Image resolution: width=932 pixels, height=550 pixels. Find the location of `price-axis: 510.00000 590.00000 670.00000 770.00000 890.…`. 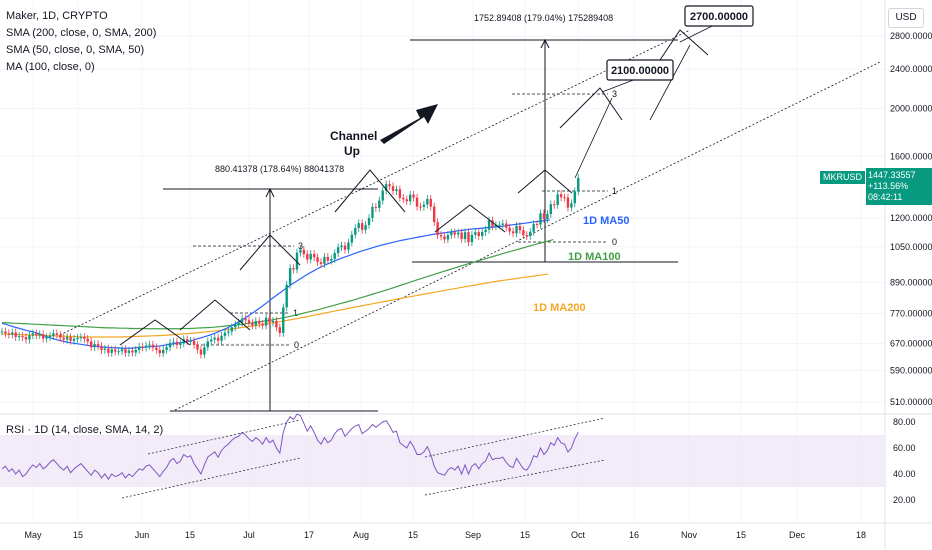

price-axis: 510.00000 590.00000 670.00000 770.00000 890.… is located at coordinates (911, 268).